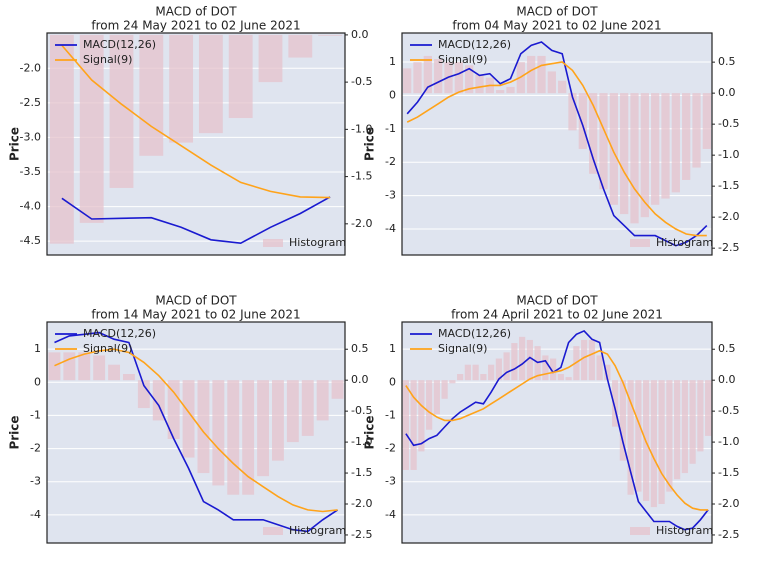 This screenshot has width=765, height=574. What do you see at coordinates (30, 102) in the screenshot?
I see `y-tick-label: -2.5` at bounding box center [30, 102].